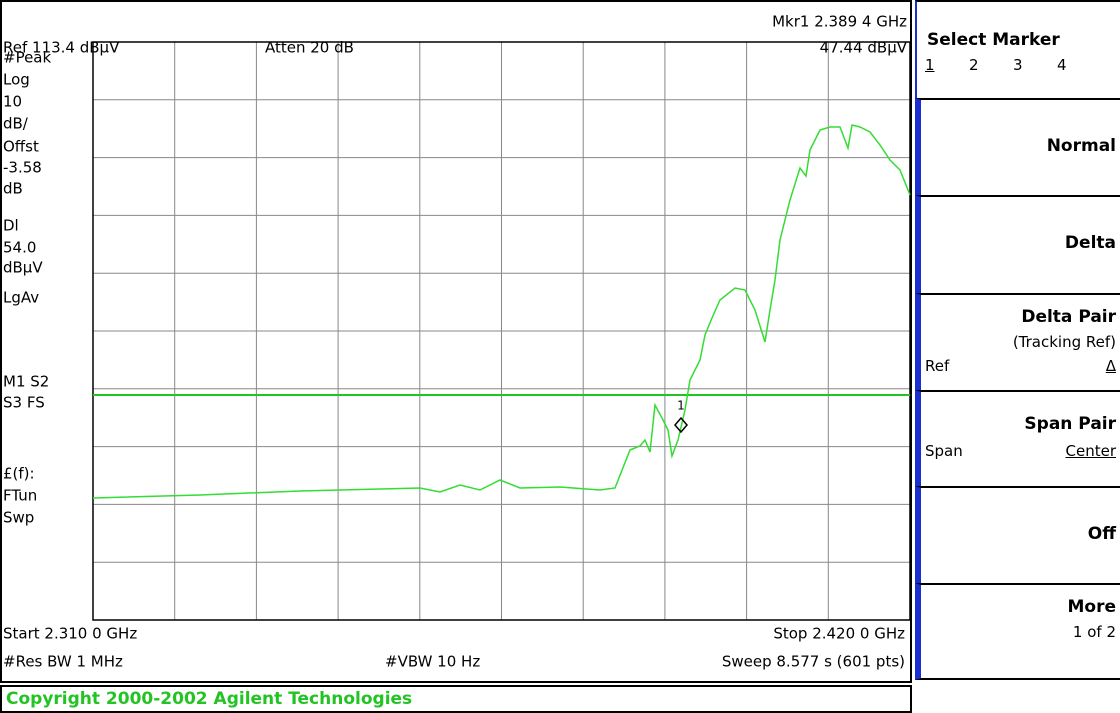 The height and width of the screenshot is (713, 1120). What do you see at coordinates (19, 474) in the screenshot?
I see `side-label: £(f):` at bounding box center [19, 474].